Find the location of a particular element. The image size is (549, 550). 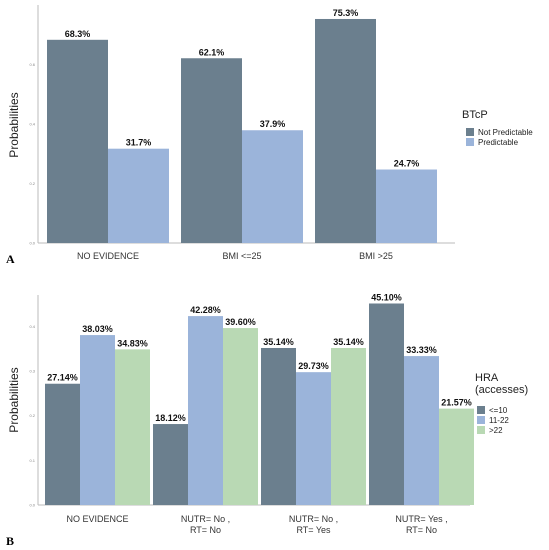

bar-value-label: 42.28% is located at coordinates (205, 310).